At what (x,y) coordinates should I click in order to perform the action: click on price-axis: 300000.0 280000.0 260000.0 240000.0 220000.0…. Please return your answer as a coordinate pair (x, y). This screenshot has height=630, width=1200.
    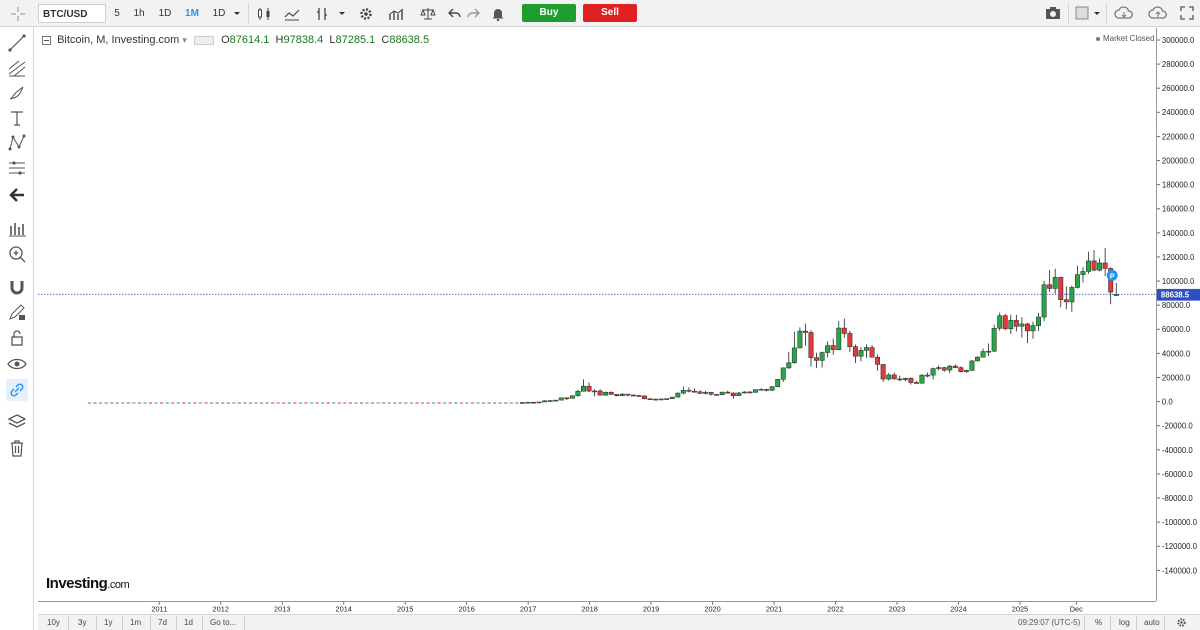
    Looking at the image, I should click on (1178, 314).